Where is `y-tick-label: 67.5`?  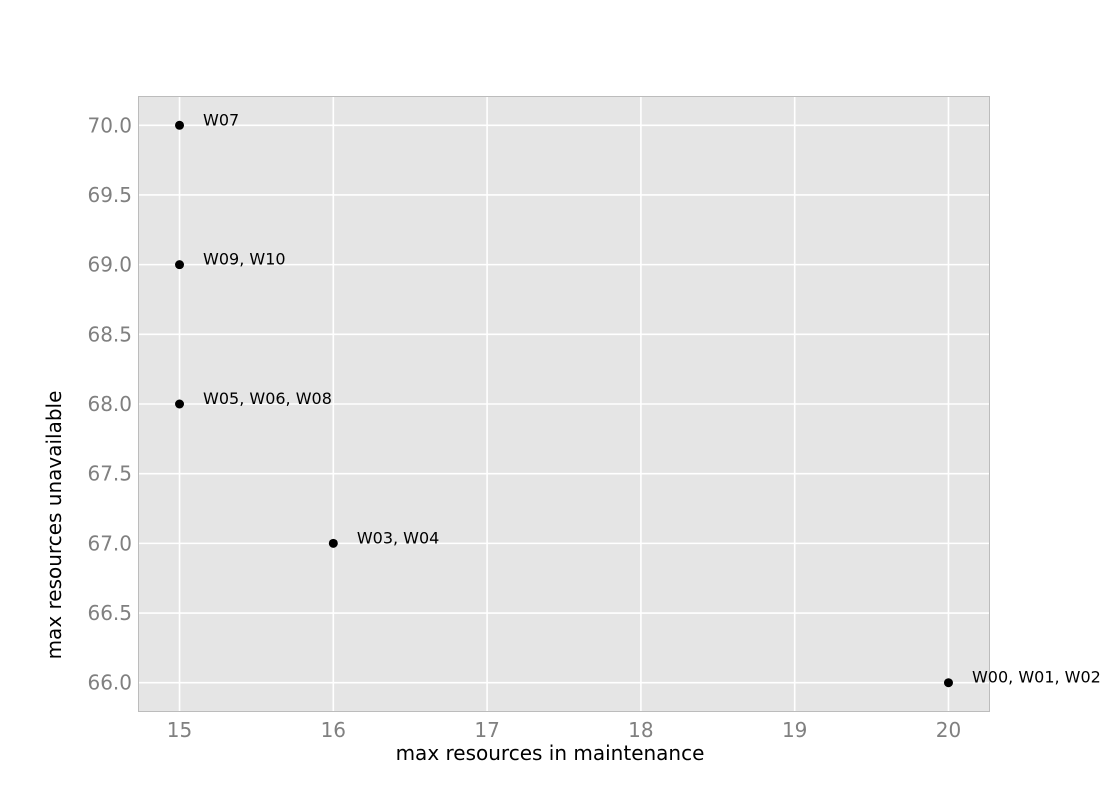 y-tick-label: 67.5 is located at coordinates (109, 474).